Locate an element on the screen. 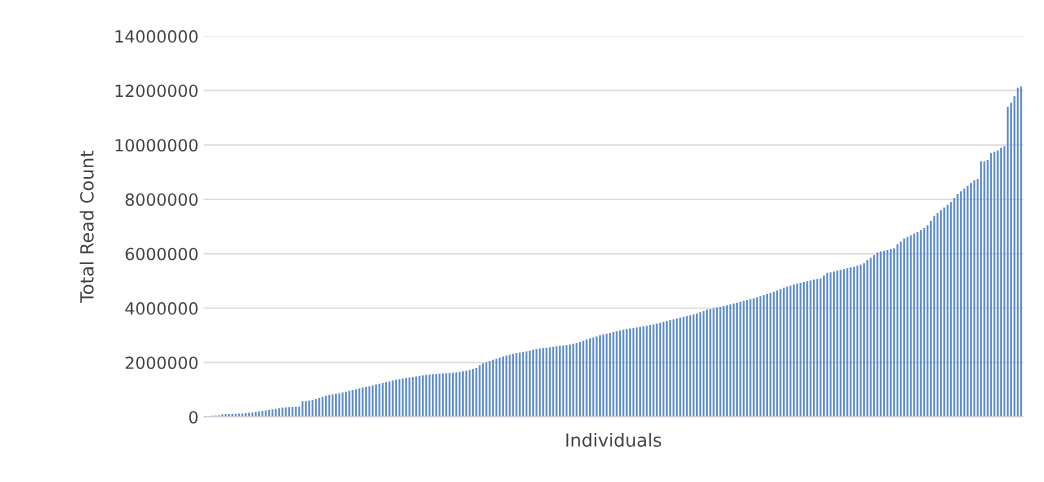 The image size is (1044, 482). y-tick-label: 2000000 is located at coordinates (161, 363).